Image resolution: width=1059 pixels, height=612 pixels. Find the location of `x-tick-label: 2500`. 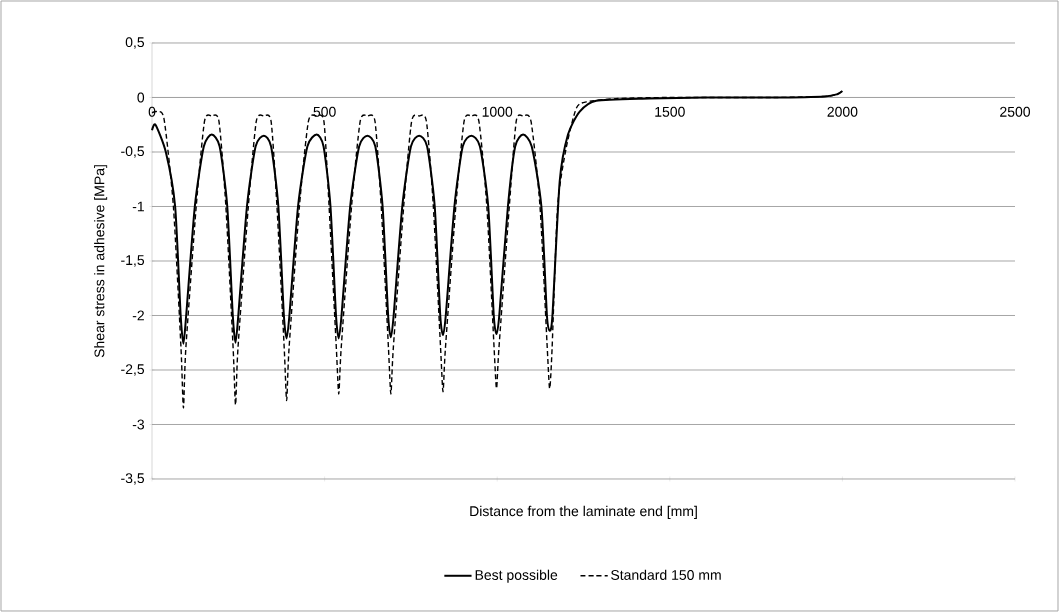

x-tick-label: 2500 is located at coordinates (1015, 111).